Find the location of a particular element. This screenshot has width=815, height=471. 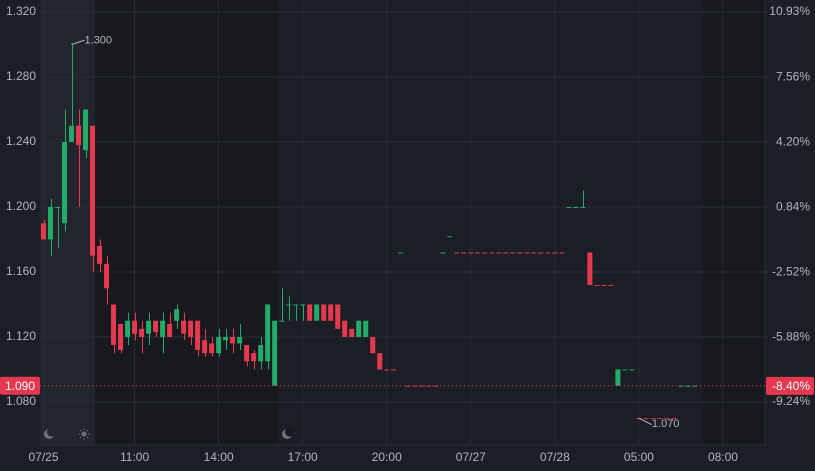

x-tick-label: 07/25 is located at coordinates (43, 457).